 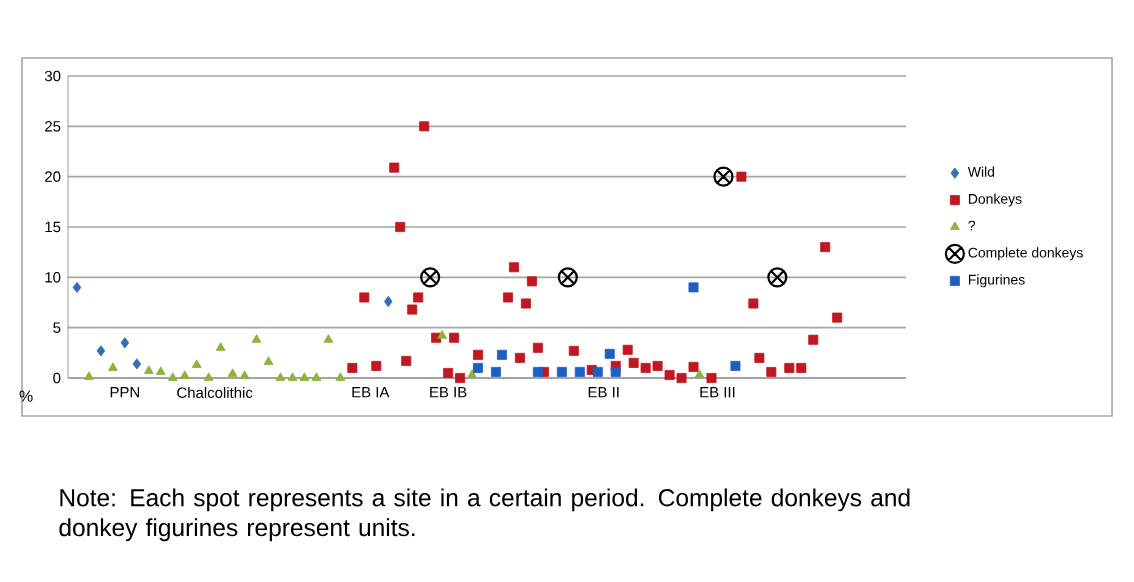 What do you see at coordinates (484, 515) in the screenshot?
I see `text: Note: Each spot represents a site in a certain period. Complete donkeys and donkey figurines represent units.` at bounding box center [484, 515].